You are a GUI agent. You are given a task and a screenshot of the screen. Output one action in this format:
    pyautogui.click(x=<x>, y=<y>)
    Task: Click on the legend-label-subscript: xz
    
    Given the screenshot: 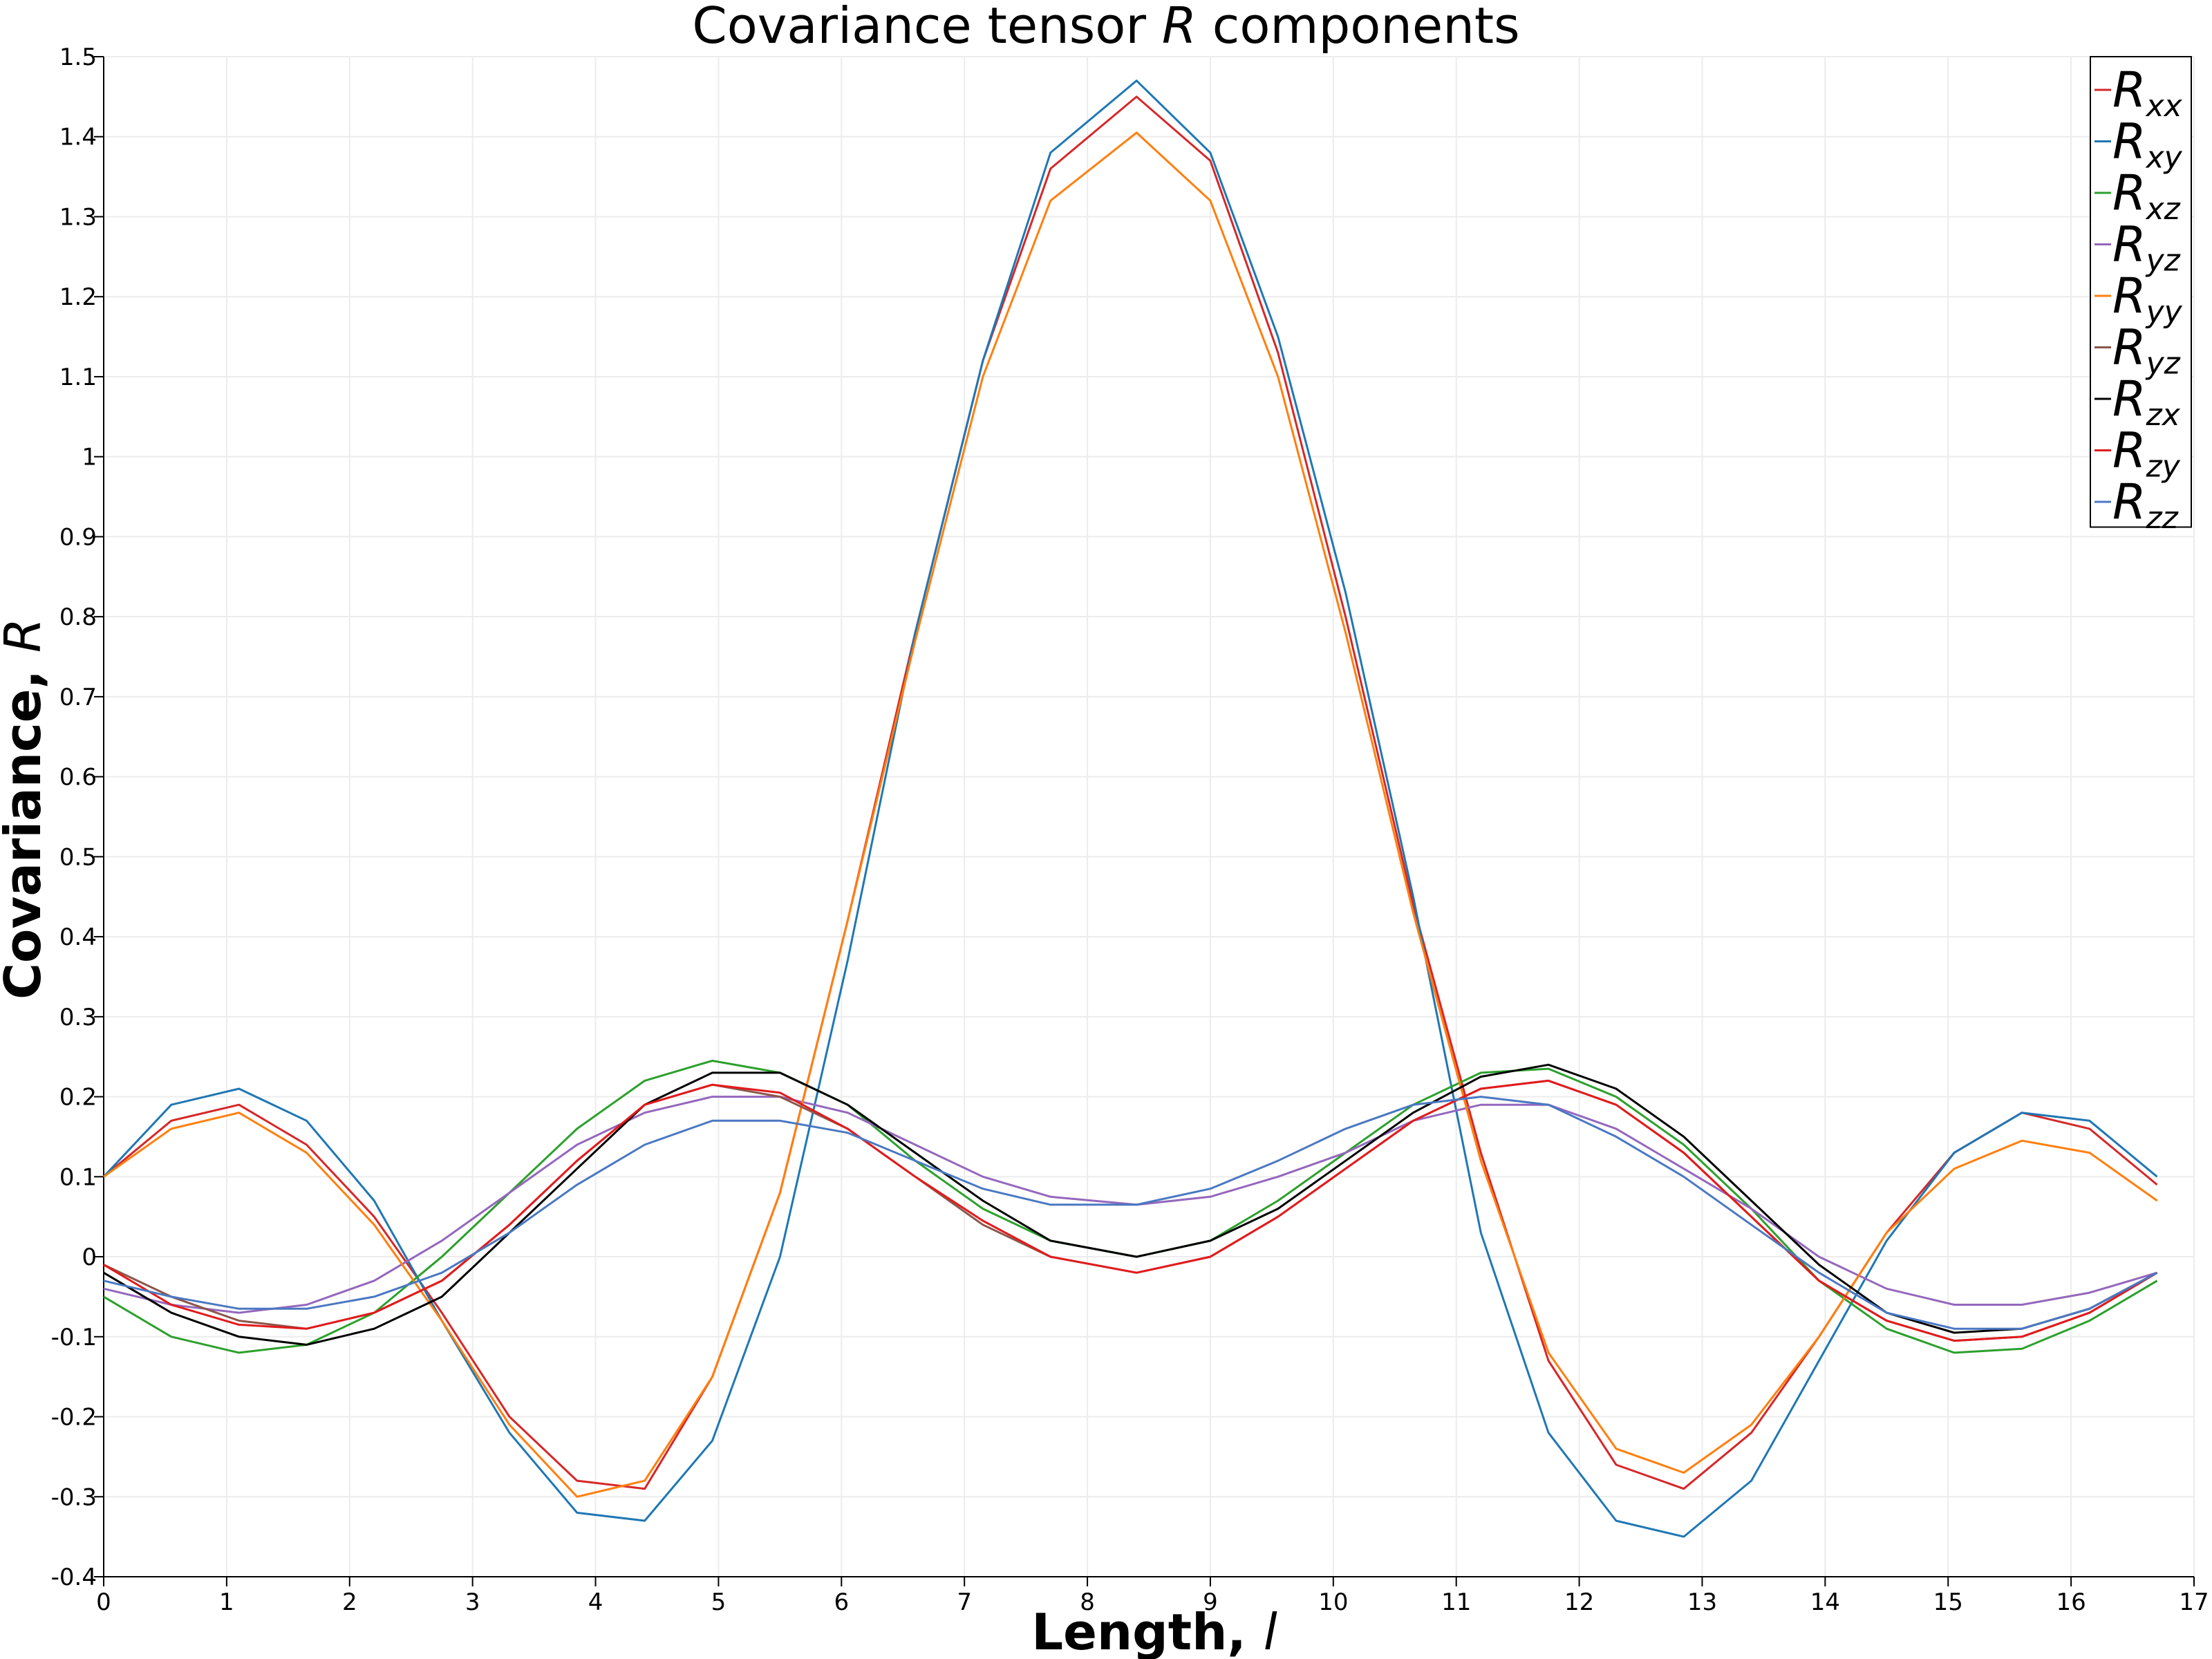 What is the action you would take?
    pyautogui.click(x=2163, y=209)
    